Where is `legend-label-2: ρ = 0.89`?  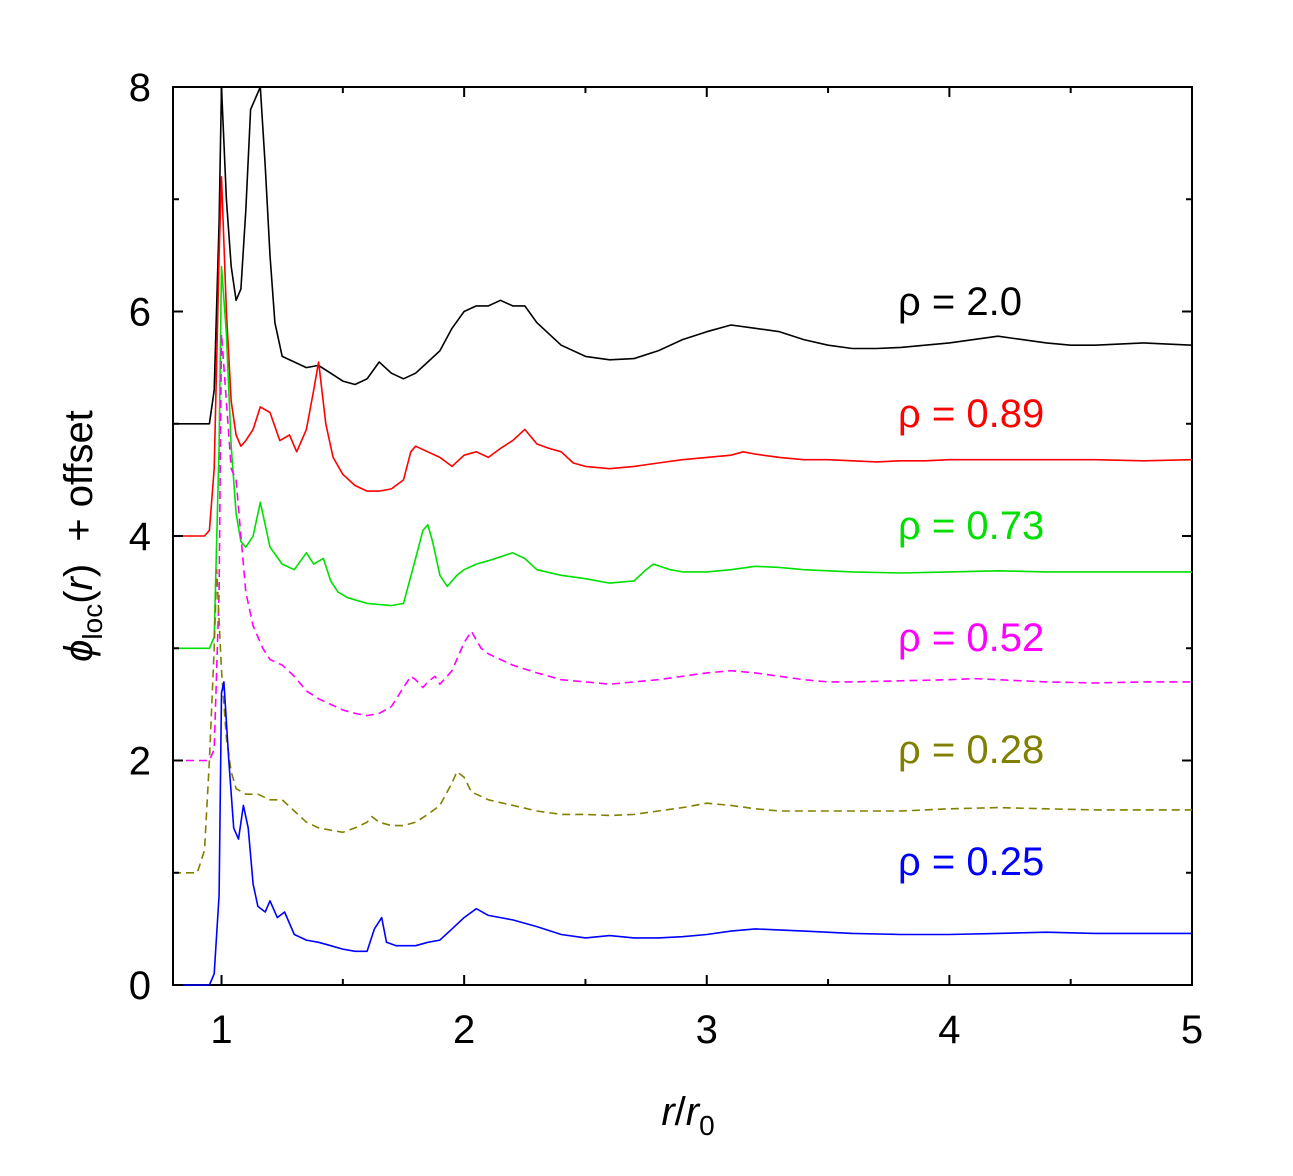 legend-label-2: ρ = 0.89 is located at coordinates (971, 414).